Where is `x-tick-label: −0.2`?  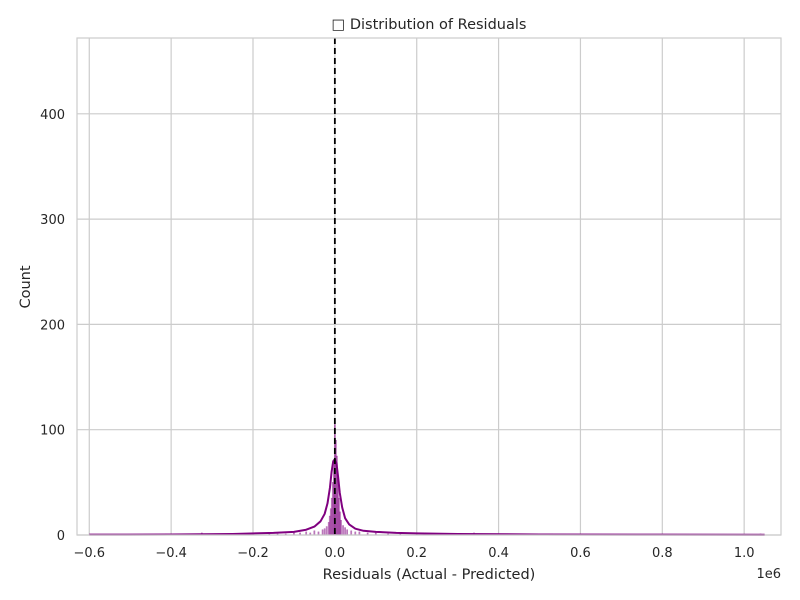 x-tick-label: −0.2 is located at coordinates (253, 553).